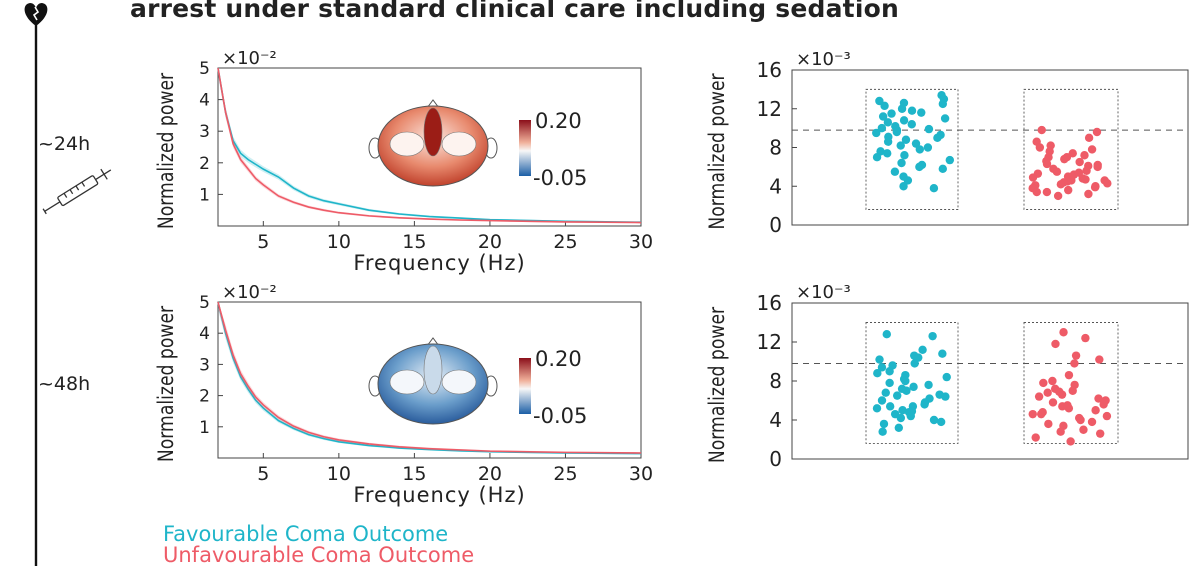 This screenshot has width=1192, height=570. What do you see at coordinates (433, 370) in the screenshot?
I see `topomap-central-region` at bounding box center [433, 370].